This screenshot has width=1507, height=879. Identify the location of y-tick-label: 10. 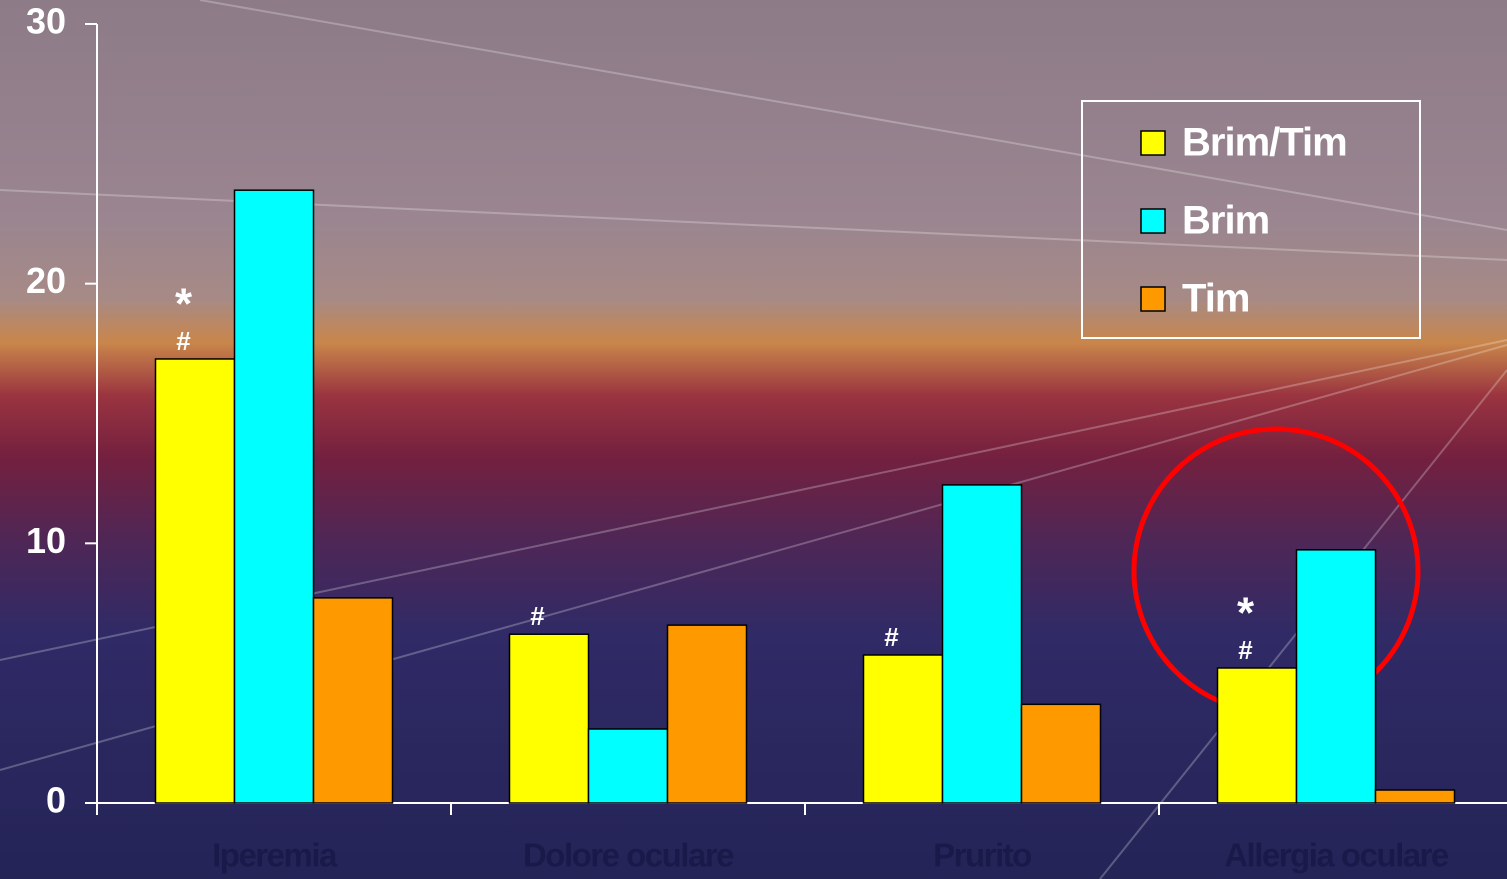
(46, 540).